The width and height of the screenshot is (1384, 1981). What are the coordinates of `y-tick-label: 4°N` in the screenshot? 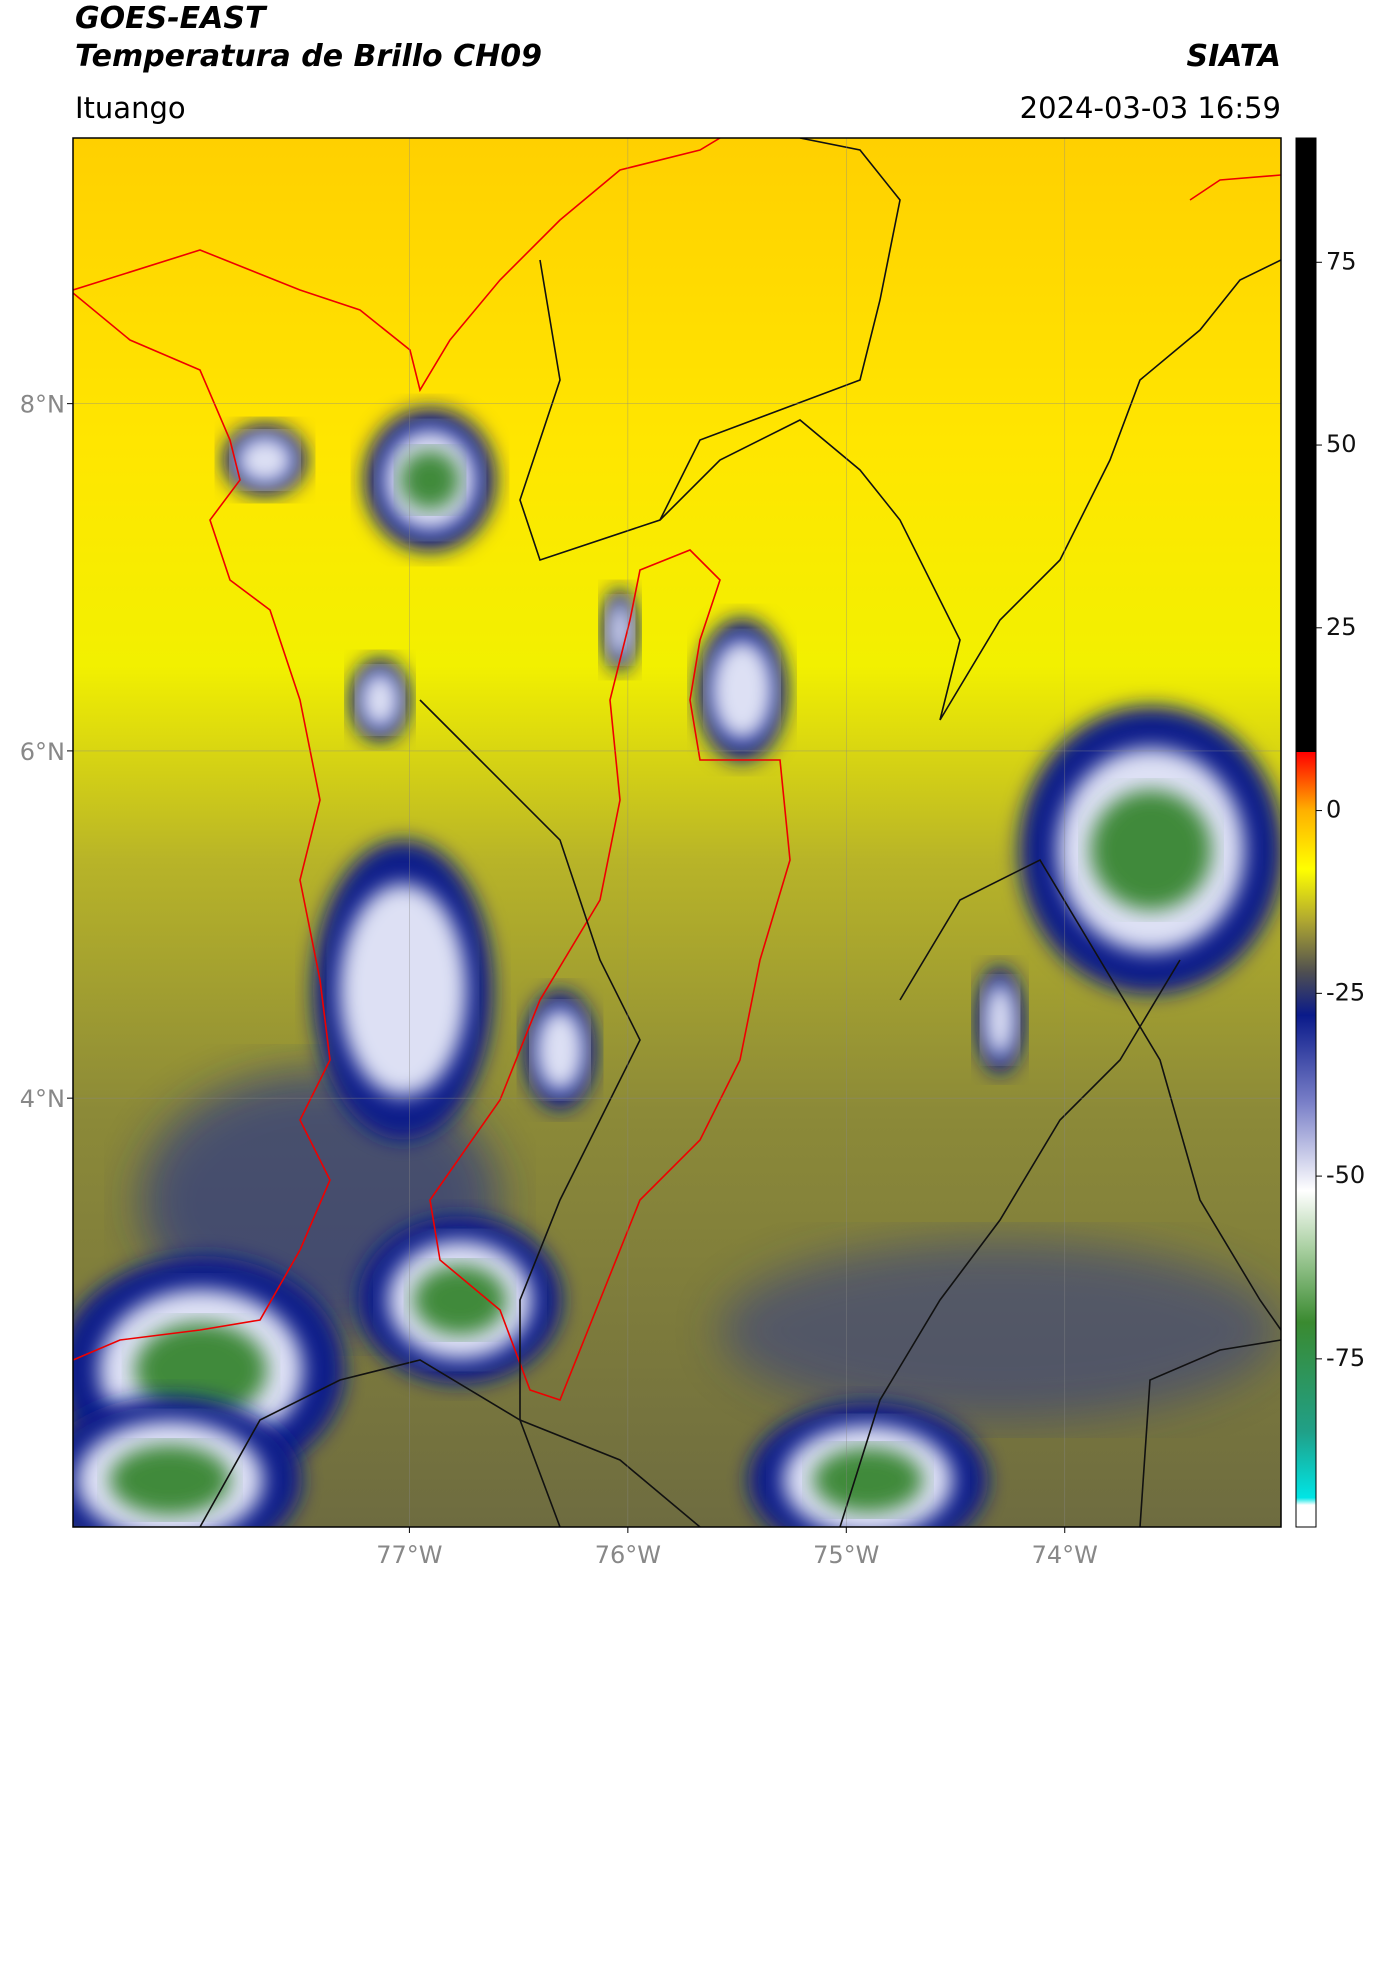 It's located at (42, 1099).